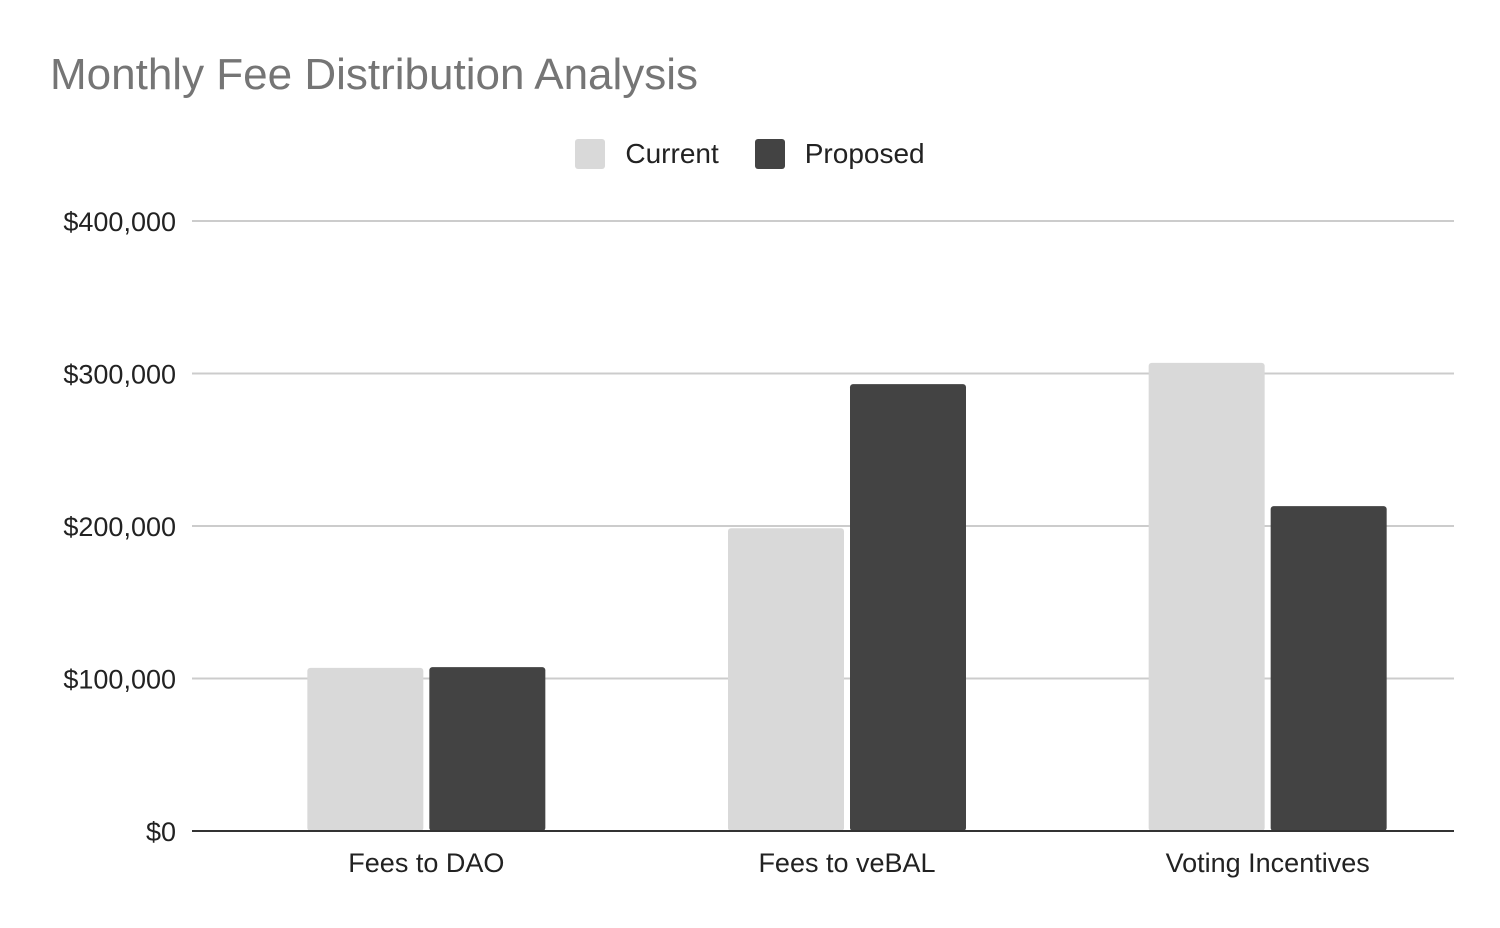  What do you see at coordinates (426, 863) in the screenshot?
I see `x-tick-label: Fees to DAO` at bounding box center [426, 863].